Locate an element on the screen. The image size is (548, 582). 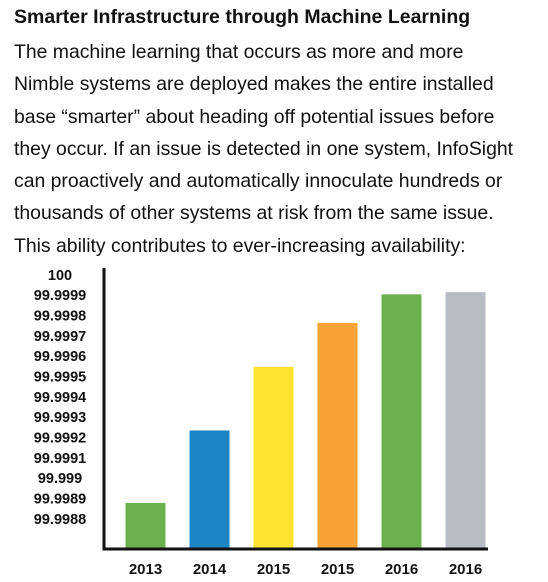
y-tick-label: 99.9999 is located at coordinates (60, 296).